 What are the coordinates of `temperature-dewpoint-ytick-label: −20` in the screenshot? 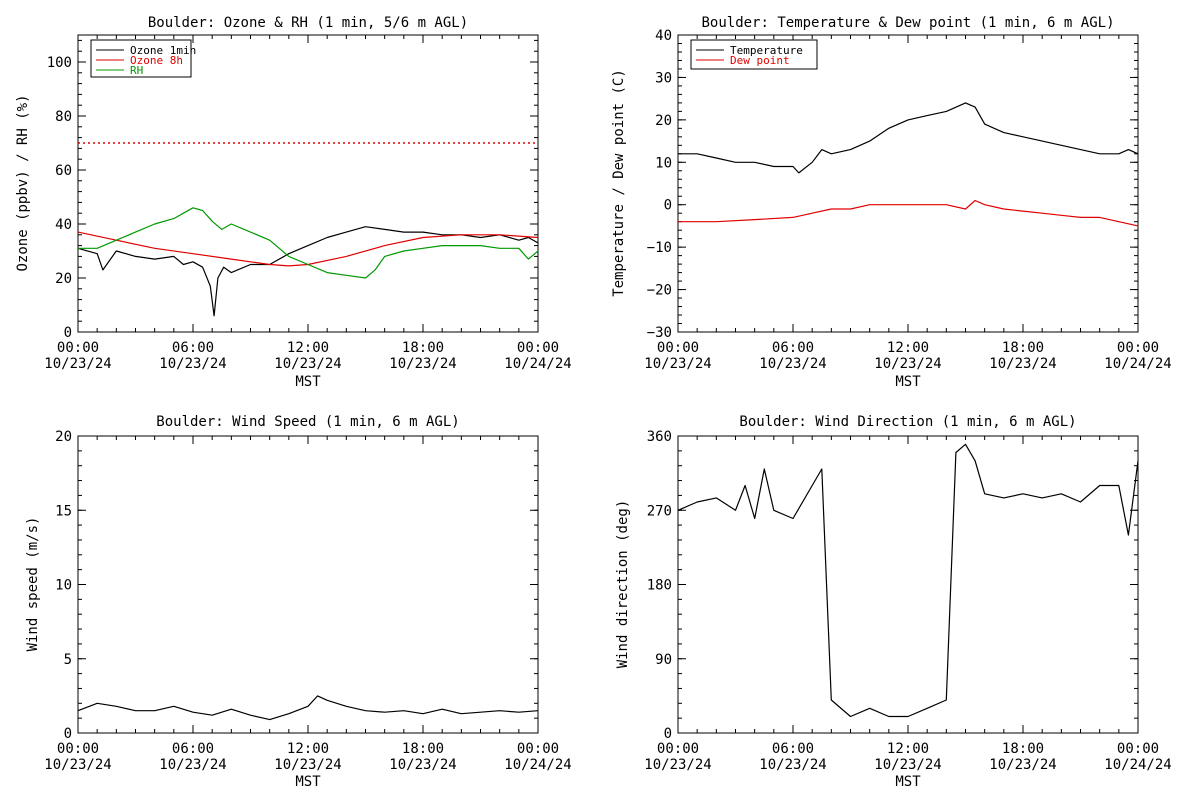 It's located at (659, 291).